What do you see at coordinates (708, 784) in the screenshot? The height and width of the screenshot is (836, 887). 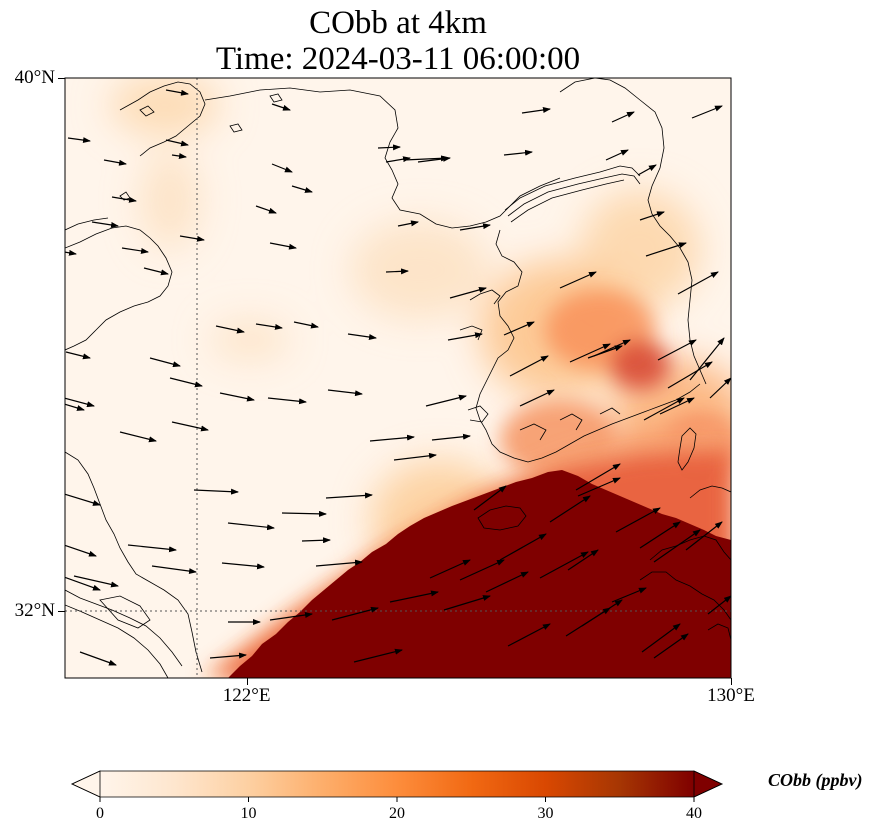 I see `colorbar-extend-high` at bounding box center [708, 784].